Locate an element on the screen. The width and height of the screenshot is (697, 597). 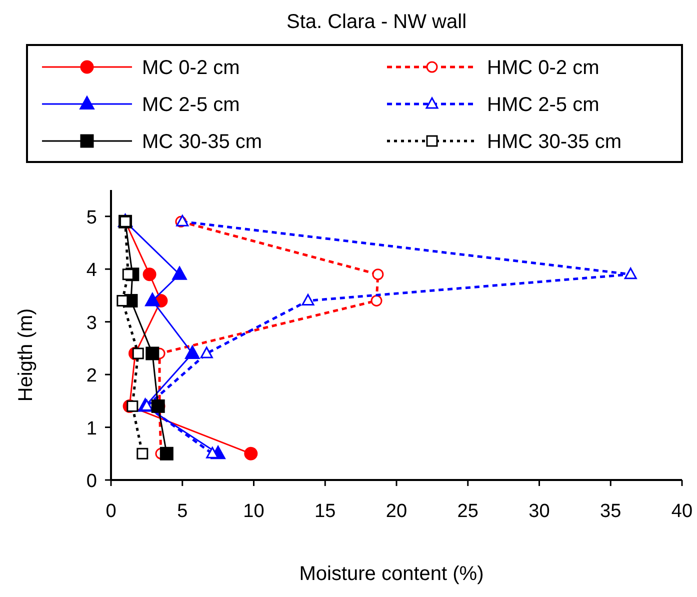
y-tick-label: 5 is located at coordinates (91, 217).